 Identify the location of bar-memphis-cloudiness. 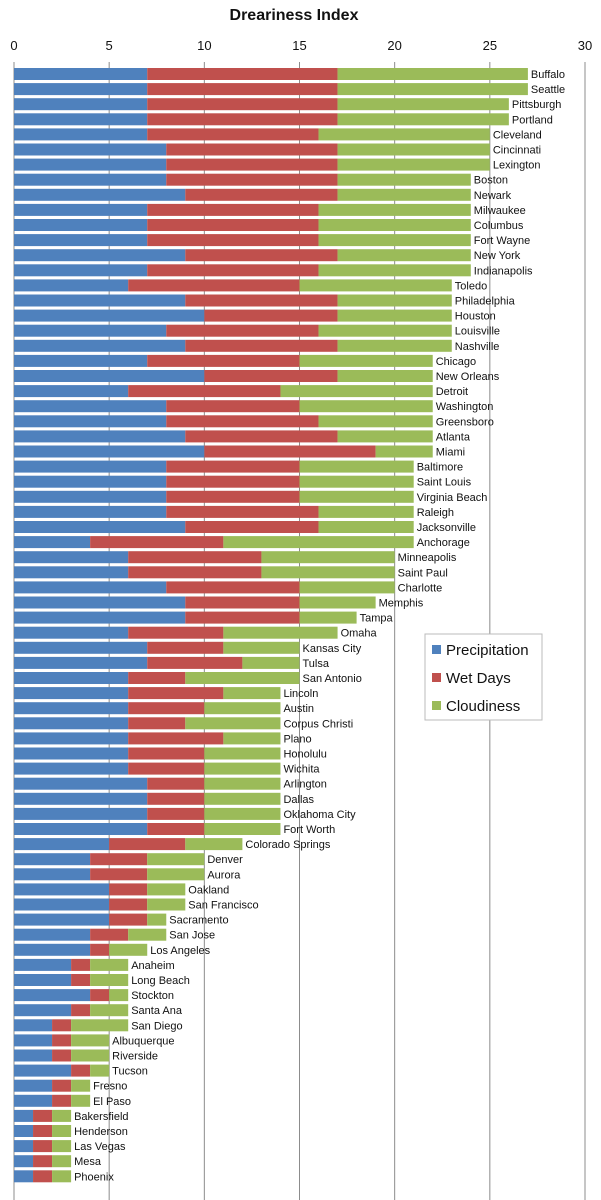
(337, 602).